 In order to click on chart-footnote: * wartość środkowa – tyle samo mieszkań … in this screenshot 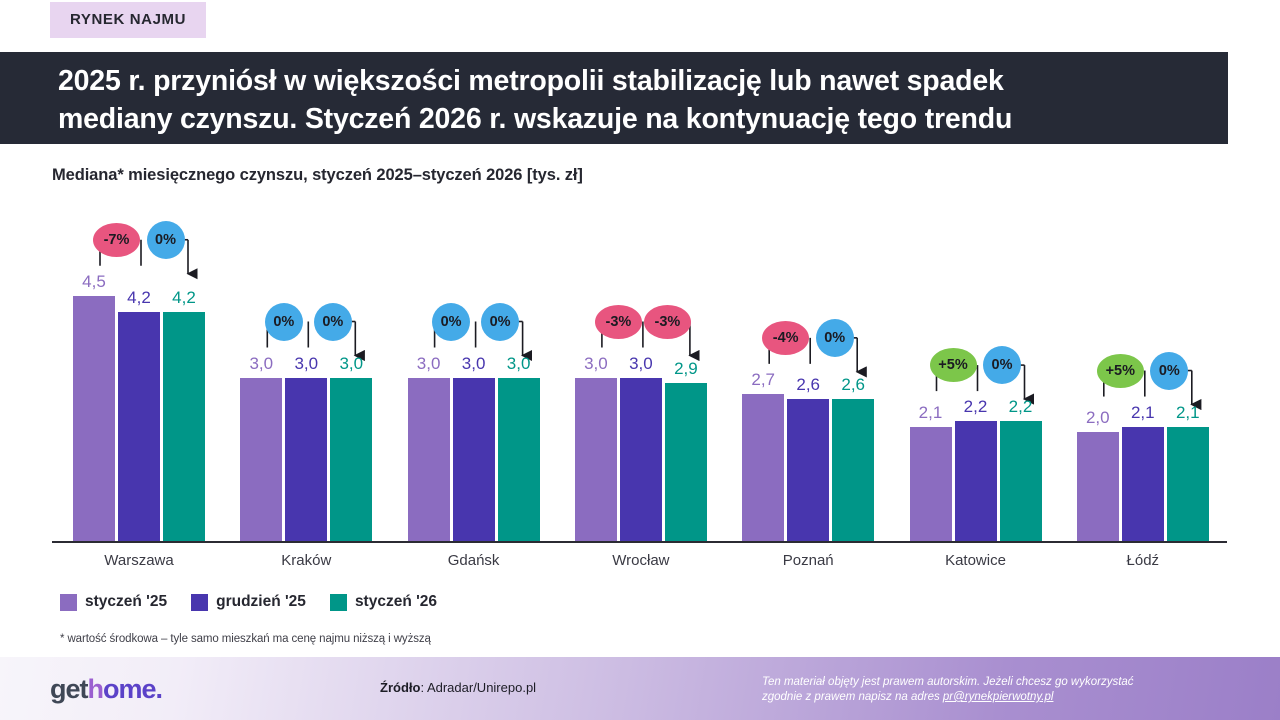, I will do `click(245, 639)`.